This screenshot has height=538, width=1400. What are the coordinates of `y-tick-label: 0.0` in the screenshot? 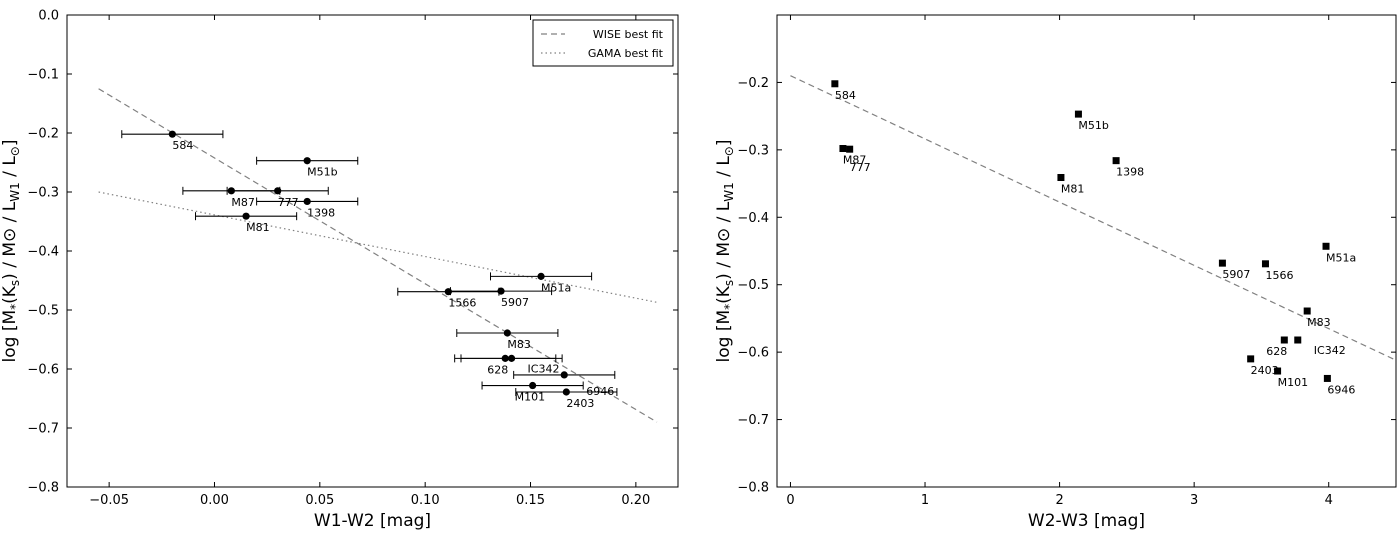 It's located at (48, 16).